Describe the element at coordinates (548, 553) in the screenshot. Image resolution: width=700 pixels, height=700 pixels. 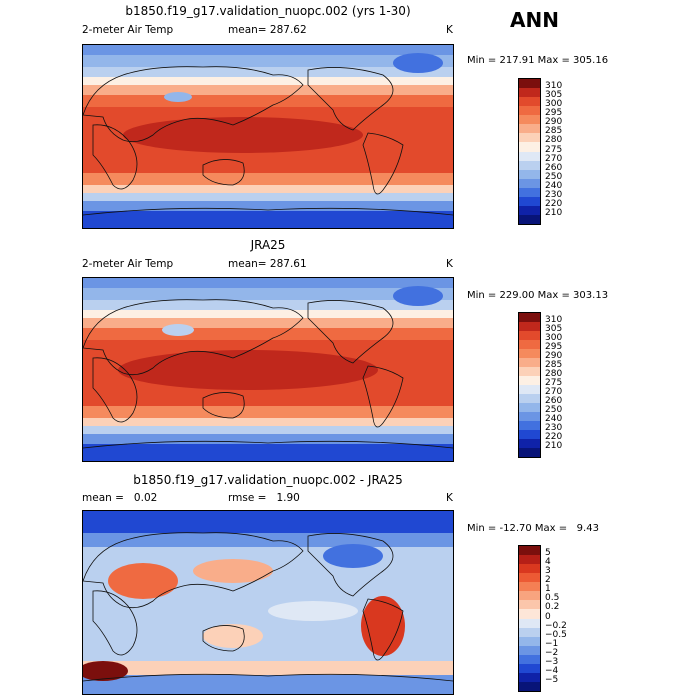
I see `colorbar-tick-label: 5` at that location.